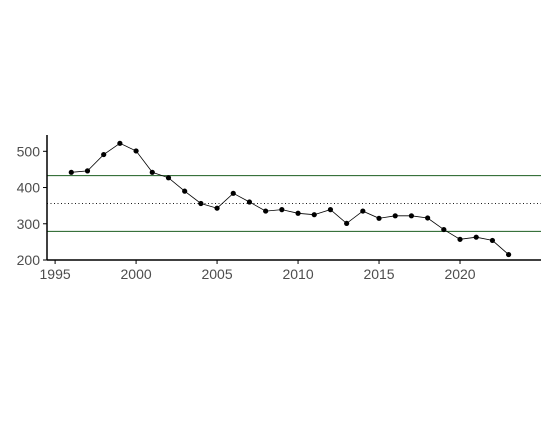  I want to click on y-tick-label: 400, so click(29, 188).